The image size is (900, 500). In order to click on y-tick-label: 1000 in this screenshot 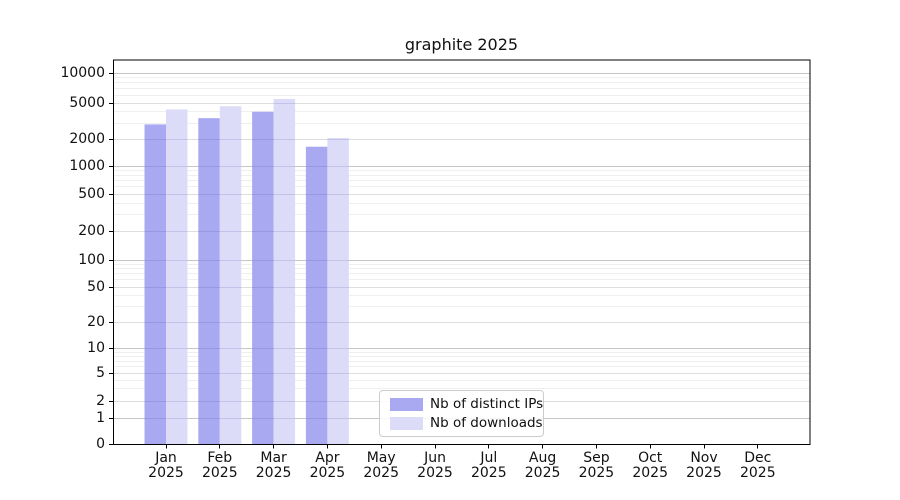, I will do `click(87, 166)`.